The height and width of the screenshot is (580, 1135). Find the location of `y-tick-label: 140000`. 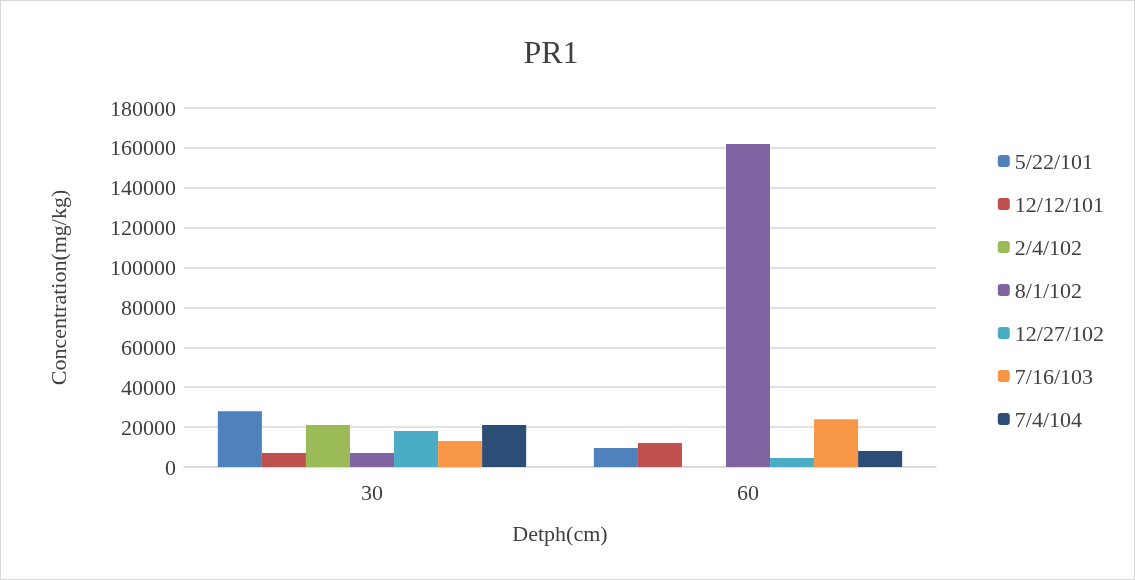

y-tick-label: 140000 is located at coordinates (143, 188).